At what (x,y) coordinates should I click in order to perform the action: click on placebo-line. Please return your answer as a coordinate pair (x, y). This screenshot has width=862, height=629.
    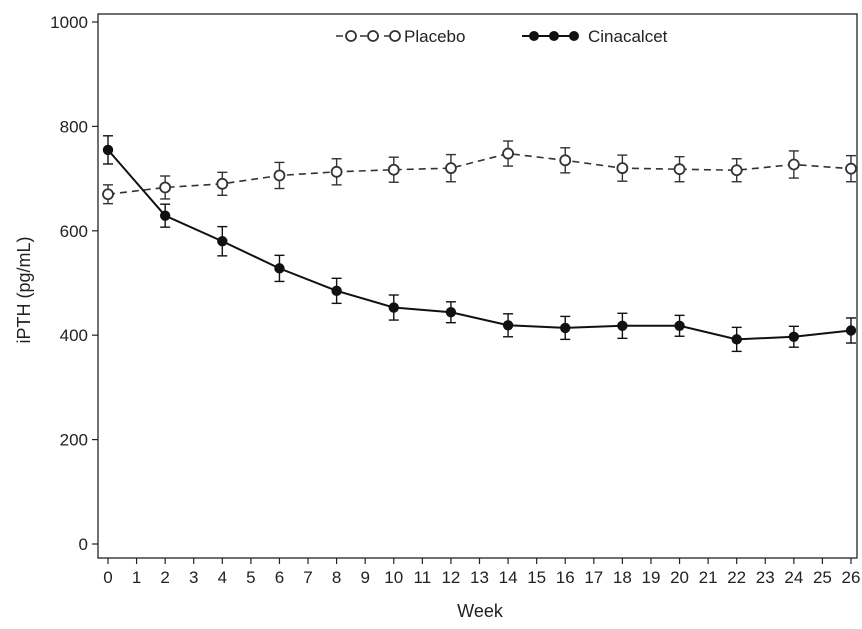
    Looking at the image, I should click on (479, 174).